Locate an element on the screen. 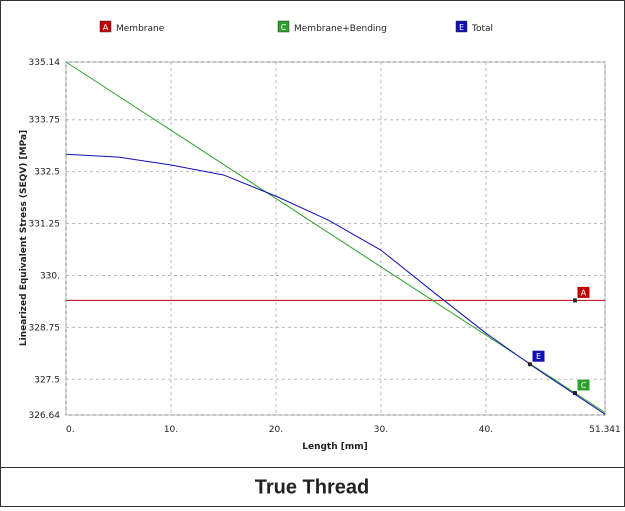  y-tick-label: 331.25 is located at coordinates (45, 225).